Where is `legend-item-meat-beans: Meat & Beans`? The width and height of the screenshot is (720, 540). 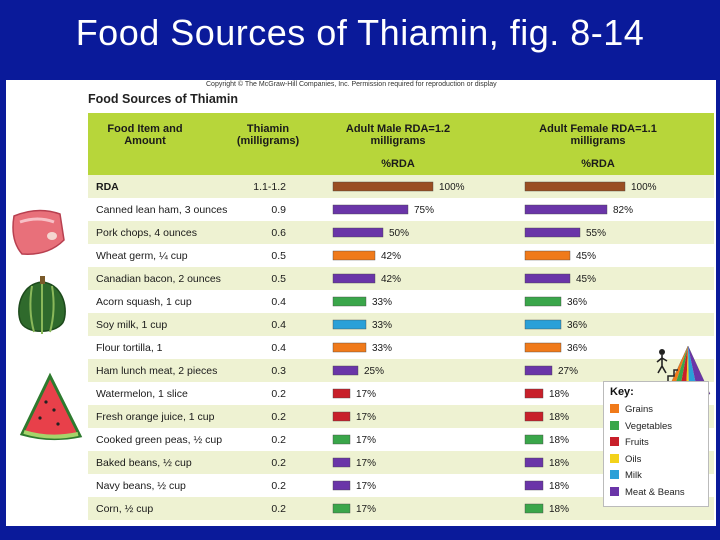 legend-item-meat-beans: Meat & Beans is located at coordinates (647, 492).